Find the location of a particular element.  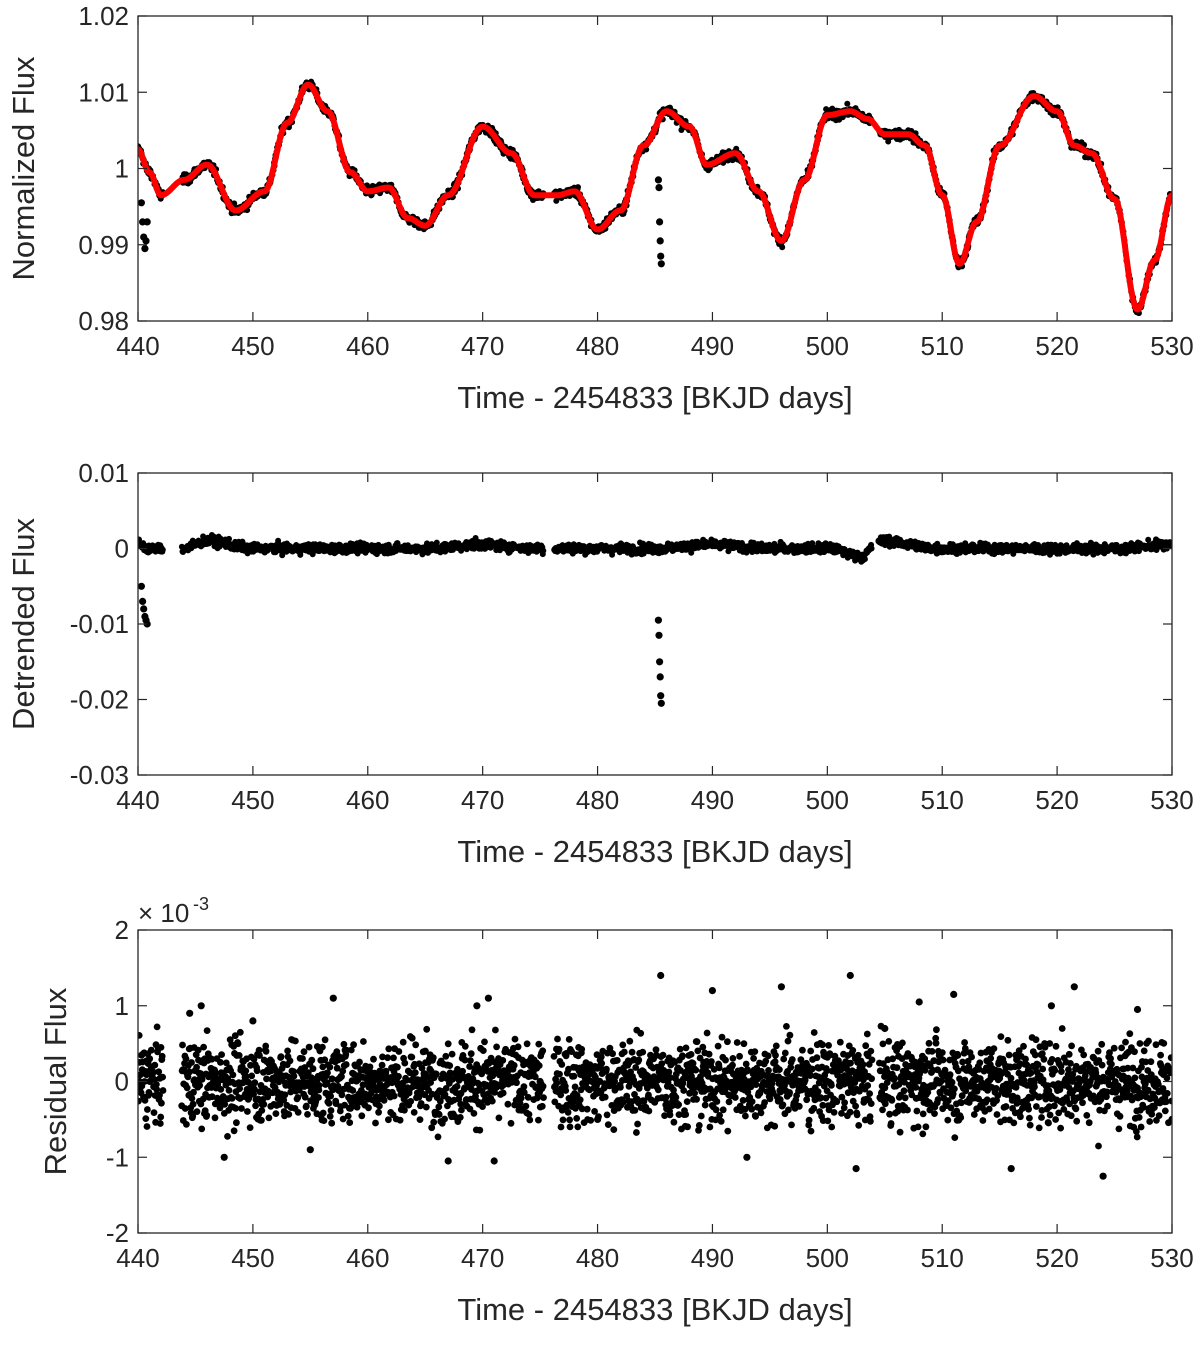

y-tick-label: 0.99 is located at coordinates (103, 245).